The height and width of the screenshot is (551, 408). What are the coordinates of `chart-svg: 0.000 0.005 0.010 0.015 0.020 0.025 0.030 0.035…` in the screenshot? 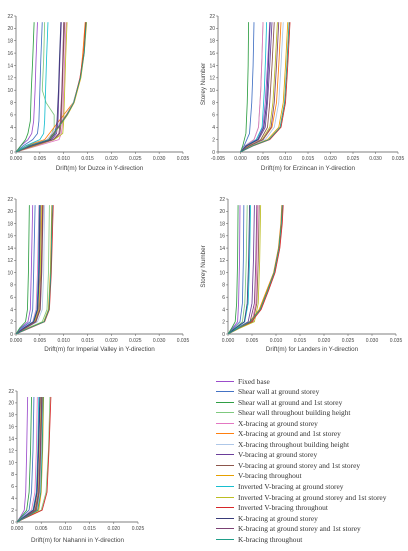 It's located at (301, 275).